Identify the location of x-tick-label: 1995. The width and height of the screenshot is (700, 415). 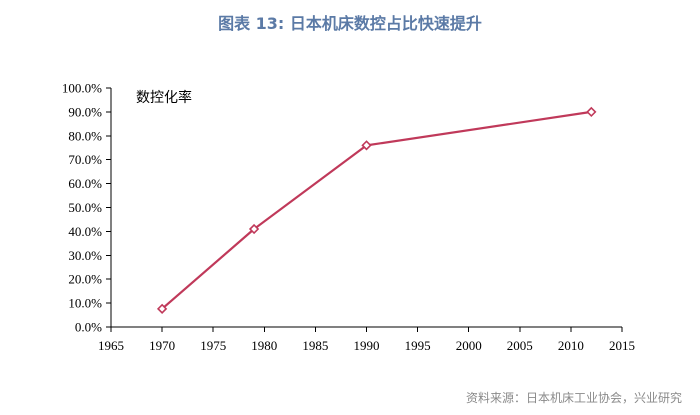
(418, 345).